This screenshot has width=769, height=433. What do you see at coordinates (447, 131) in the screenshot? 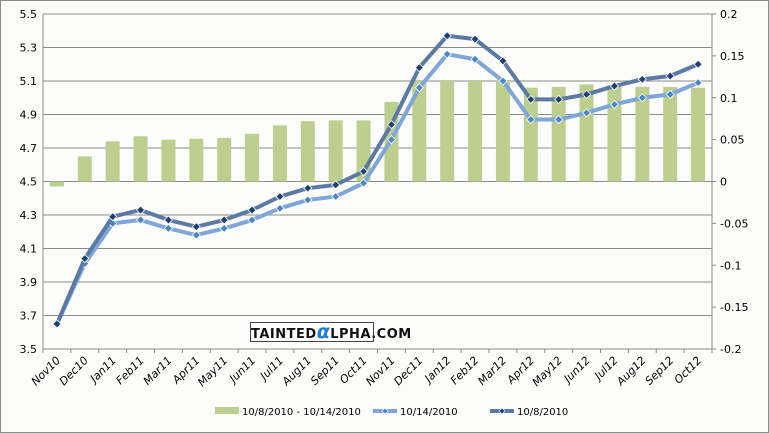
I see `bar-Jan12` at bounding box center [447, 131].